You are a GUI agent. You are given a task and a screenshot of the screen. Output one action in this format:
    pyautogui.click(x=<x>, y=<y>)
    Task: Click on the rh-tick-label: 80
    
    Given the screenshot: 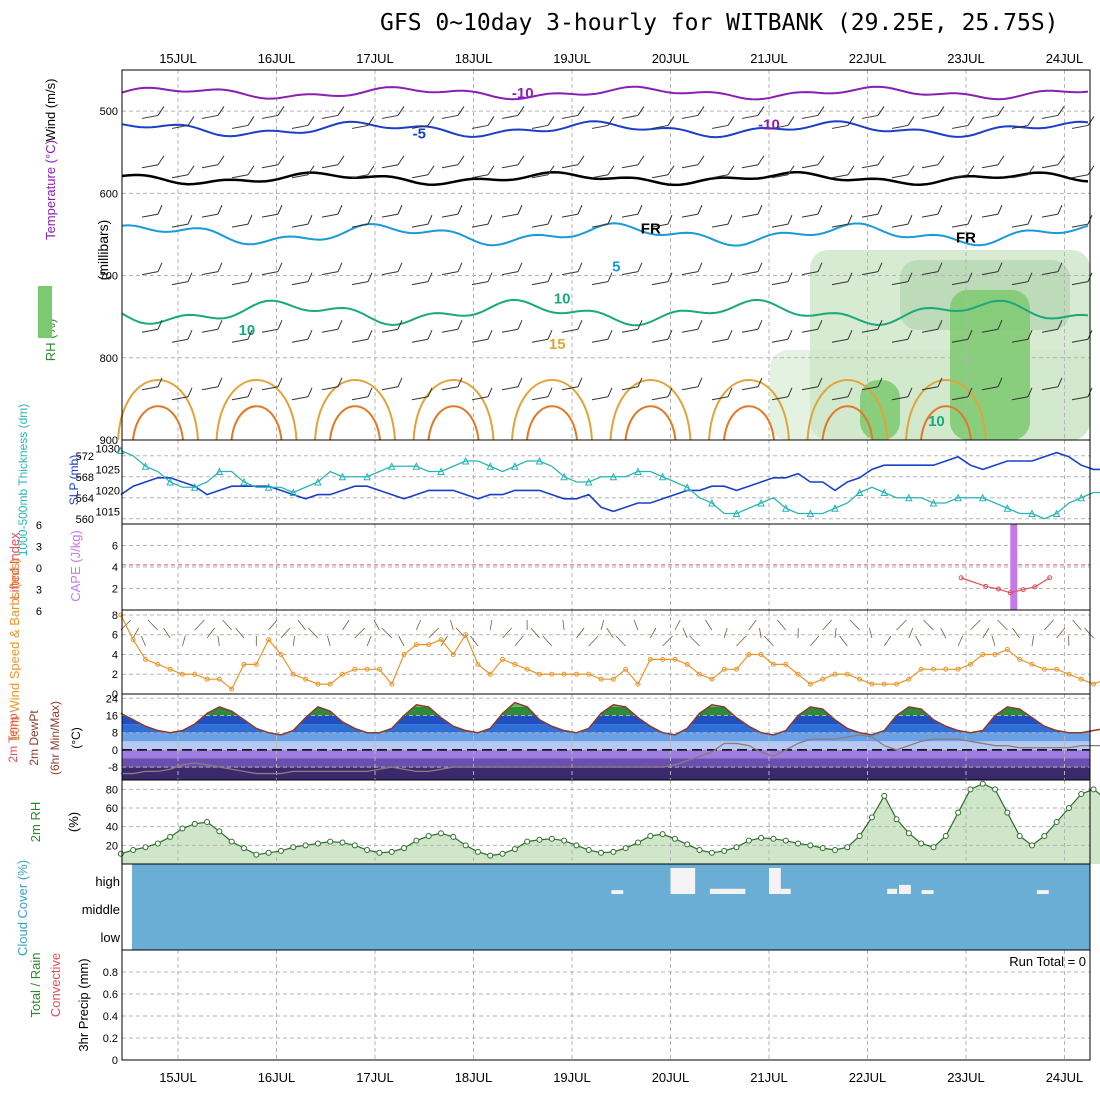 What is the action you would take?
    pyautogui.click(x=112, y=790)
    